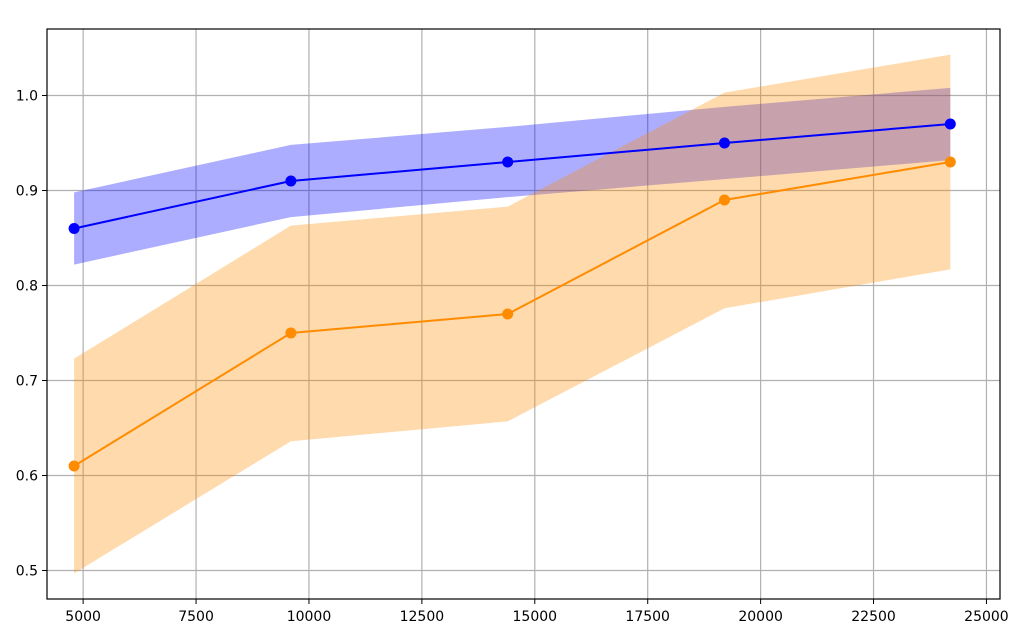 Image resolution: width=1030 pixels, height=630 pixels. Describe the element at coordinates (27, 287) in the screenshot. I see `y-tick-label: 0.8` at that location.